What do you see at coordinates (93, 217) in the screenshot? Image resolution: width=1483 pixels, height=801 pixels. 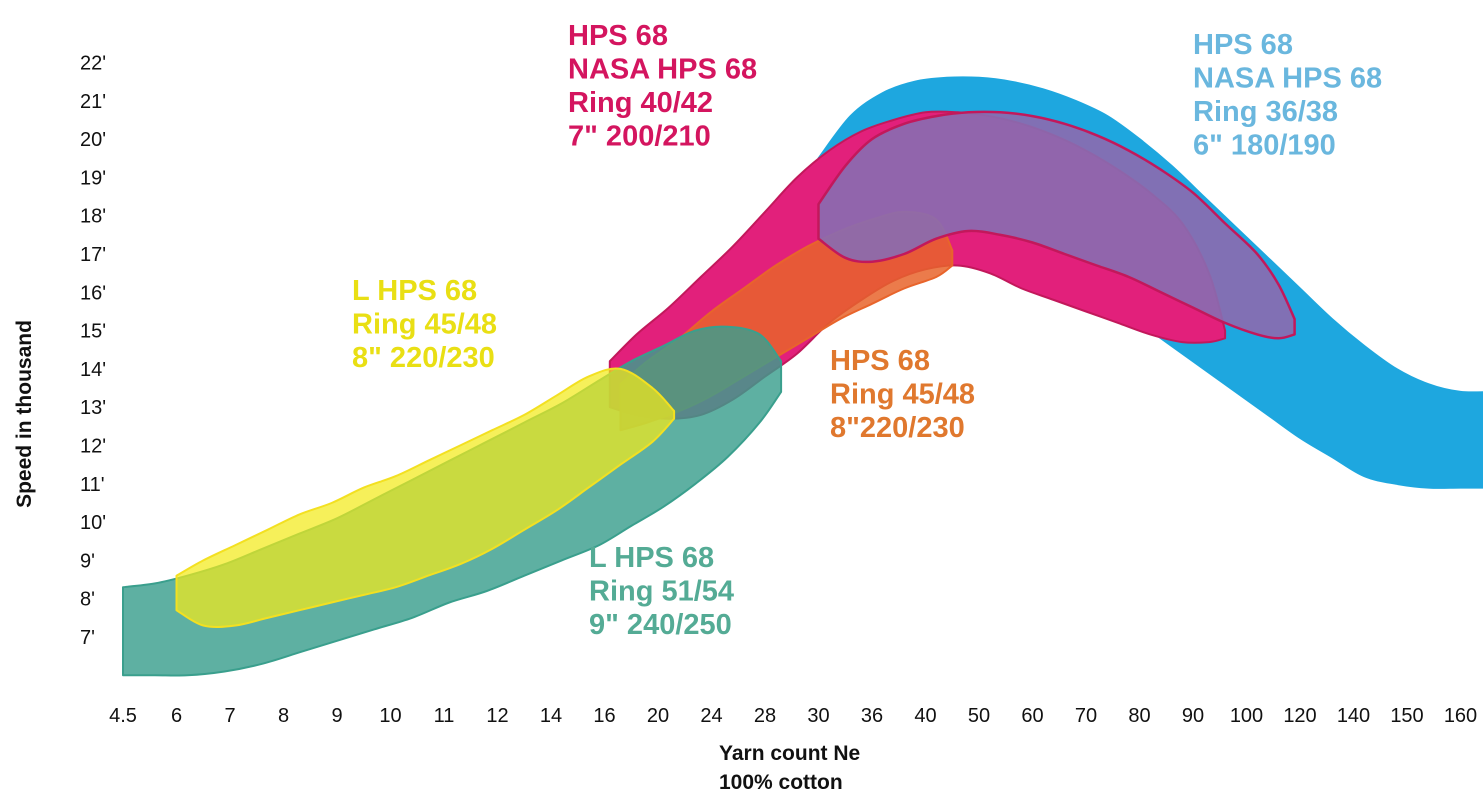 I see `y-tick-label: 18'` at bounding box center [93, 217].